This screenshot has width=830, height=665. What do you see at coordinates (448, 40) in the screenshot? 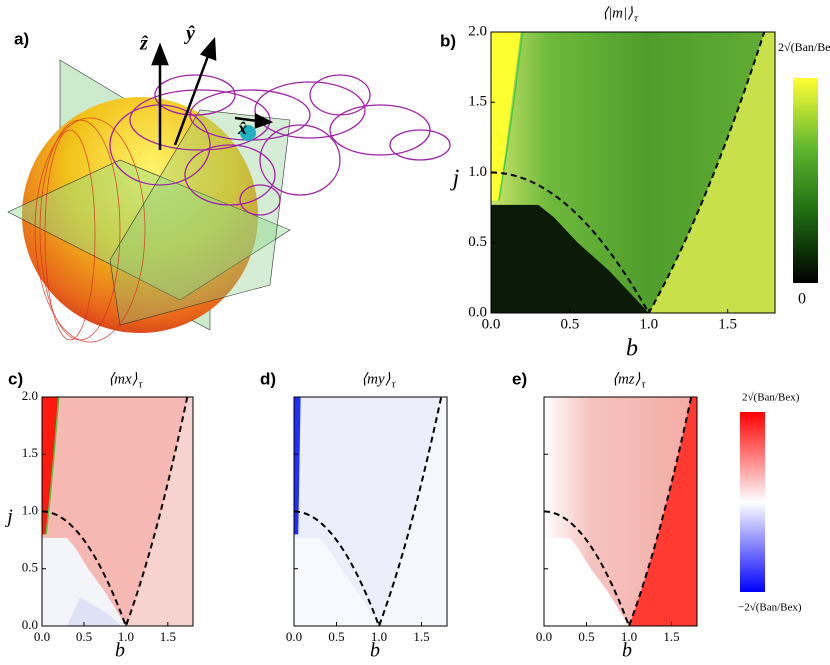
I see `panel-label: b)` at bounding box center [448, 40].